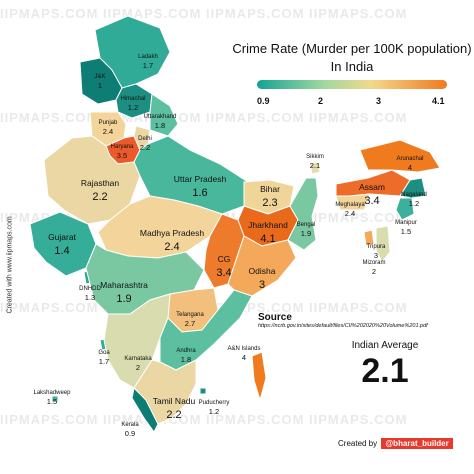 This screenshot has height=474, width=474. Describe the element at coordinates (186, 359) in the screenshot. I see `label-value-andhra: 1.8` at that location.